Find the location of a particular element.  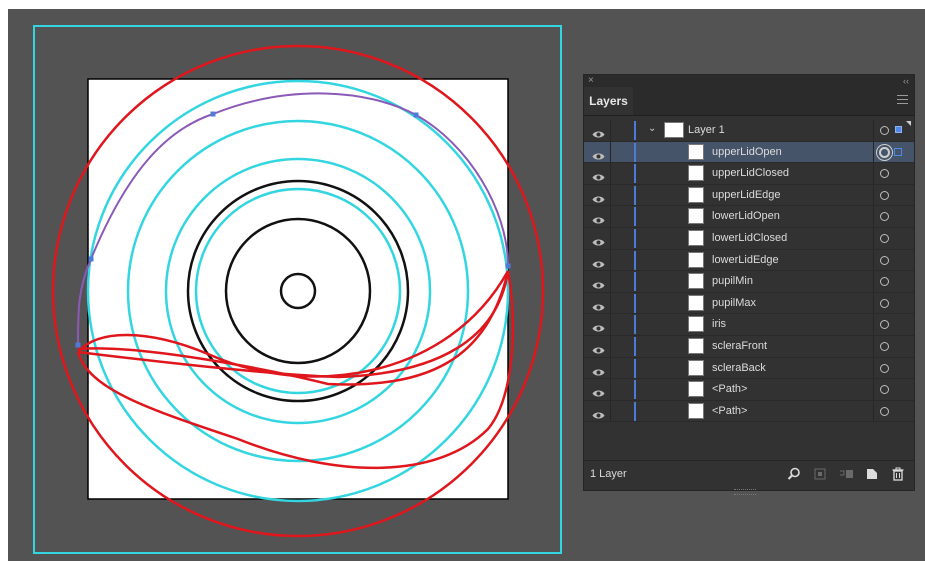

trash-icon is located at coordinates (898, 475).